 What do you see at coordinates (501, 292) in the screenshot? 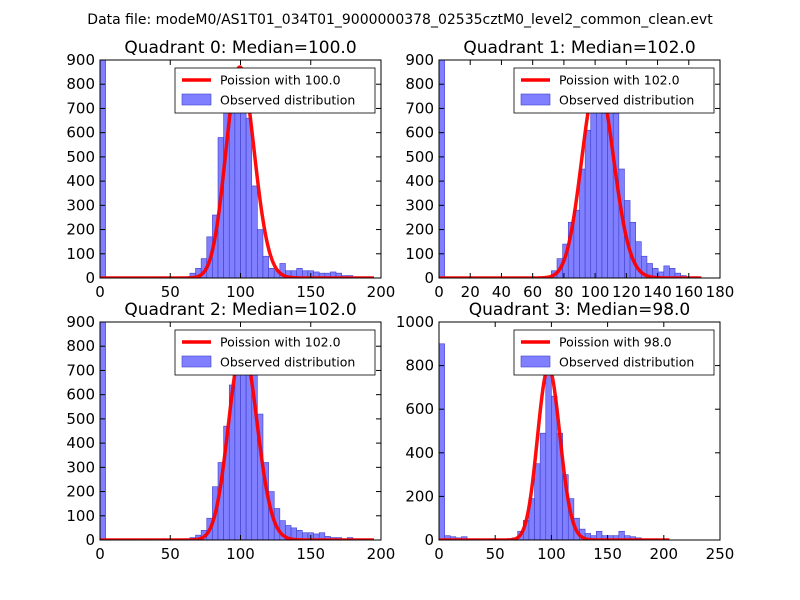
I see `x-tick-label: 40` at bounding box center [501, 292].